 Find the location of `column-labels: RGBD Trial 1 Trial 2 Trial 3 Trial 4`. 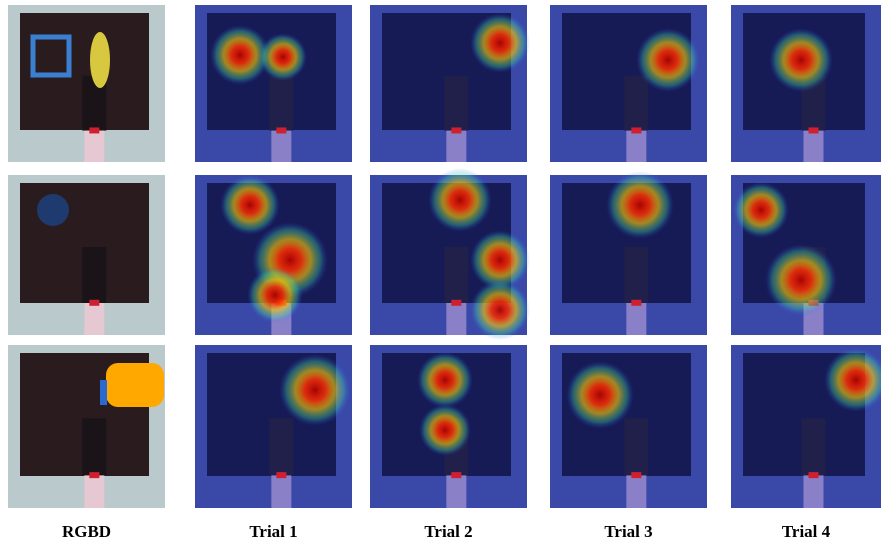

column-labels: RGBD Trial 1 Trial 2 Trial 3 Trial 4 is located at coordinates (446, 531).